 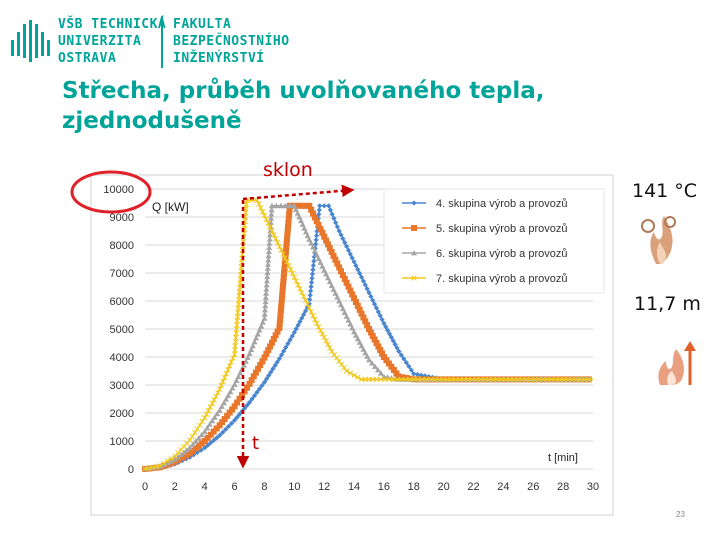 I want to click on legend-label: 6. skupina výrob a provozů, so click(x=501, y=254).